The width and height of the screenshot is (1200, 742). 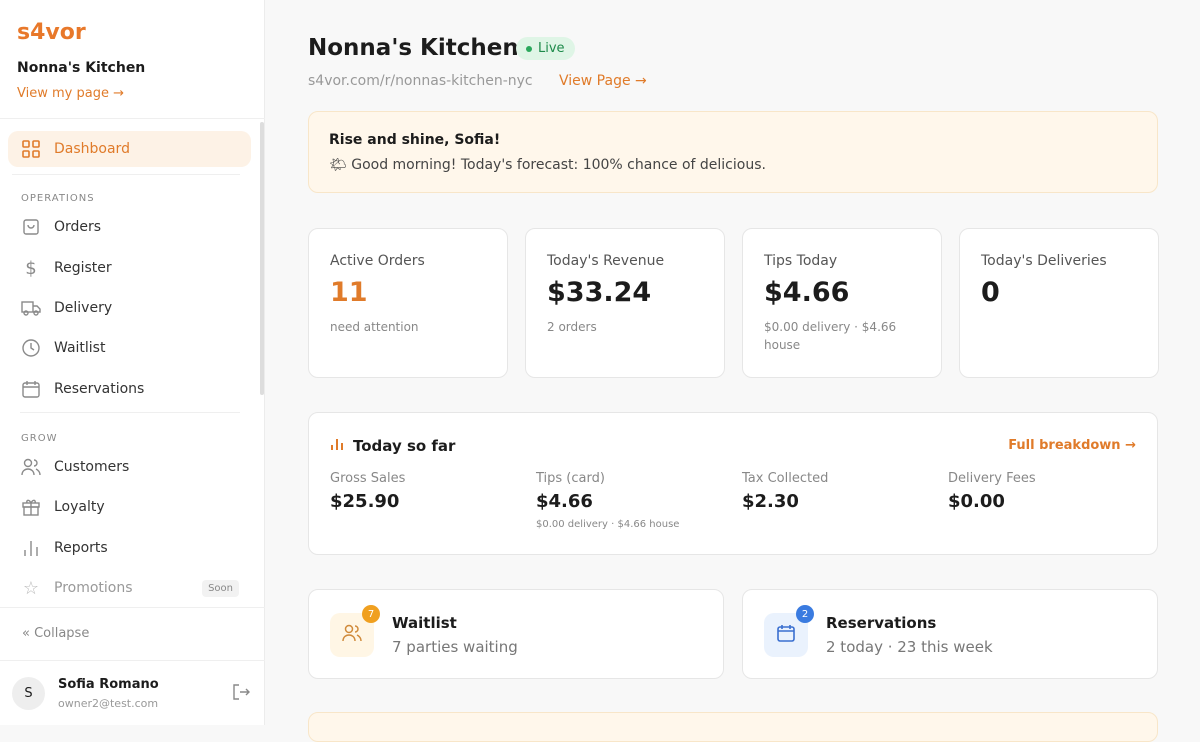 I want to click on card-sub: 7 parties waiting, so click(x=455, y=647).